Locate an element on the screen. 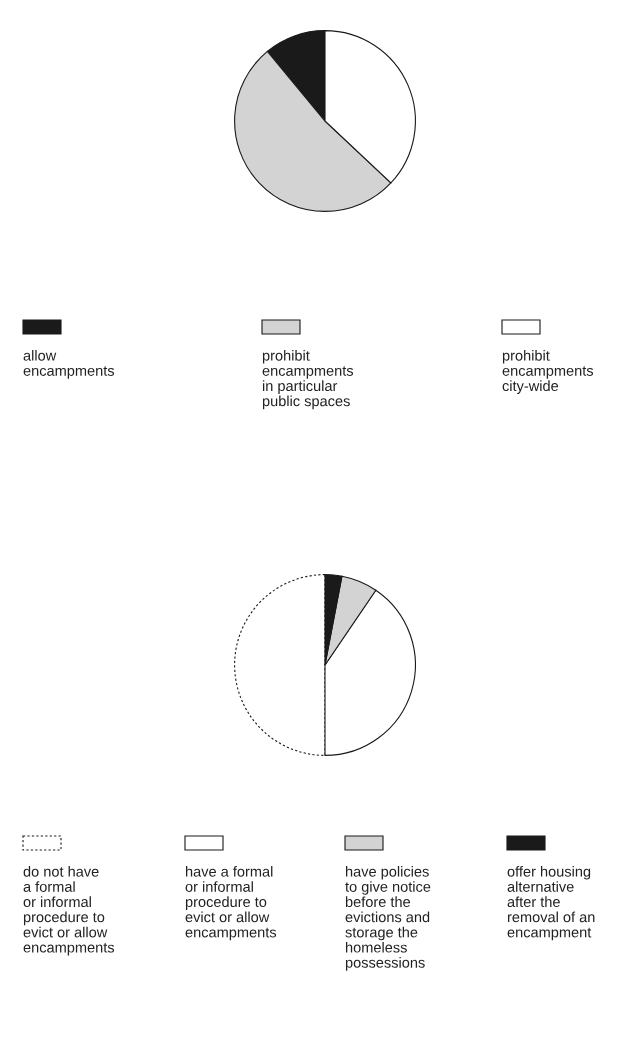 The width and height of the screenshot is (623, 1062). legend-label: prohibit encampments in particular public spaces is located at coordinates (308, 380).